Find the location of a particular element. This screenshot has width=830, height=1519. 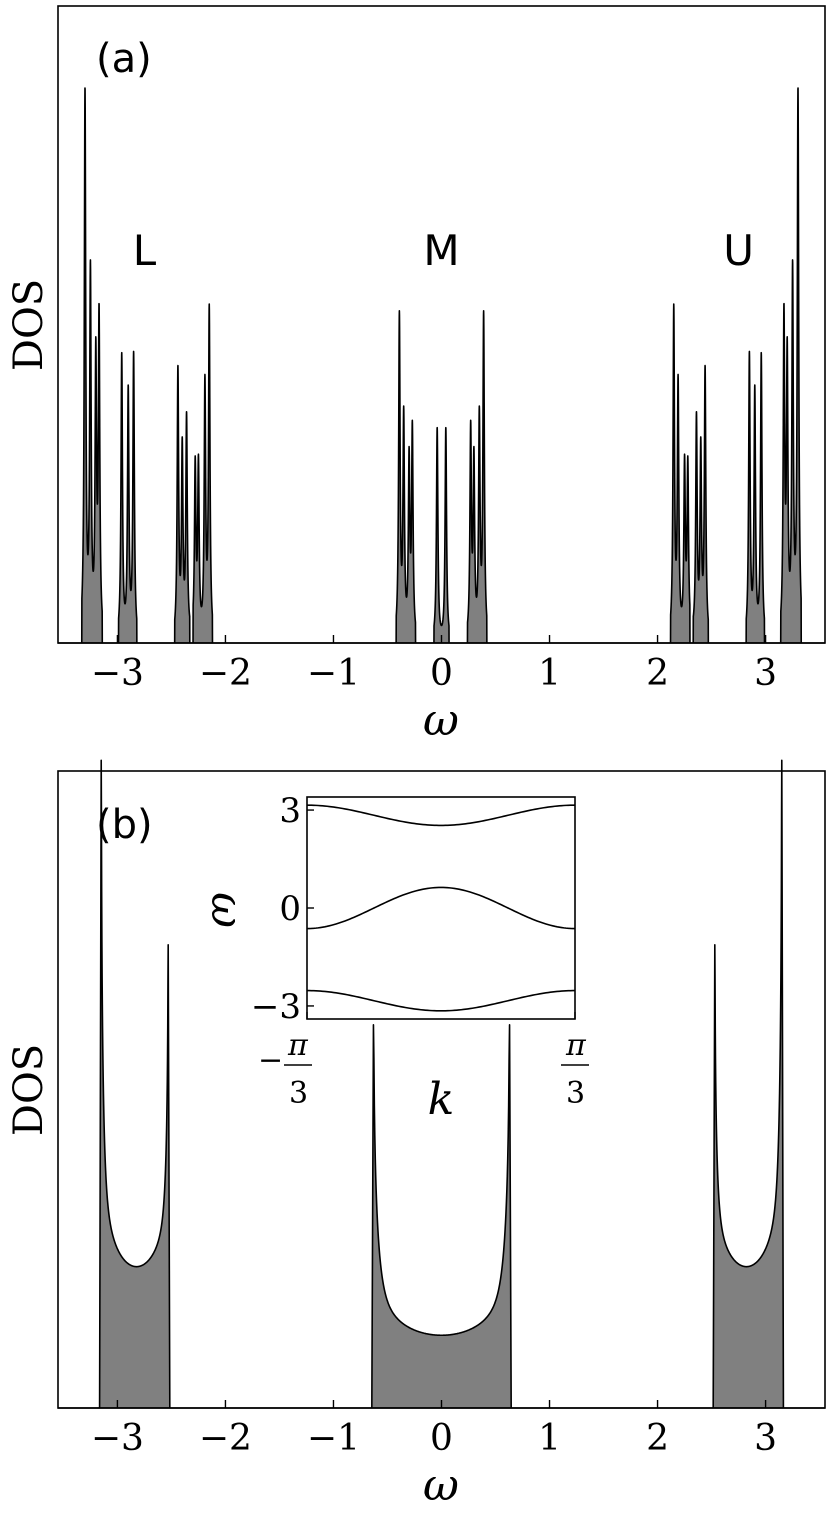

inset-y-axis: −3 0 3 is located at coordinates (282, 909).